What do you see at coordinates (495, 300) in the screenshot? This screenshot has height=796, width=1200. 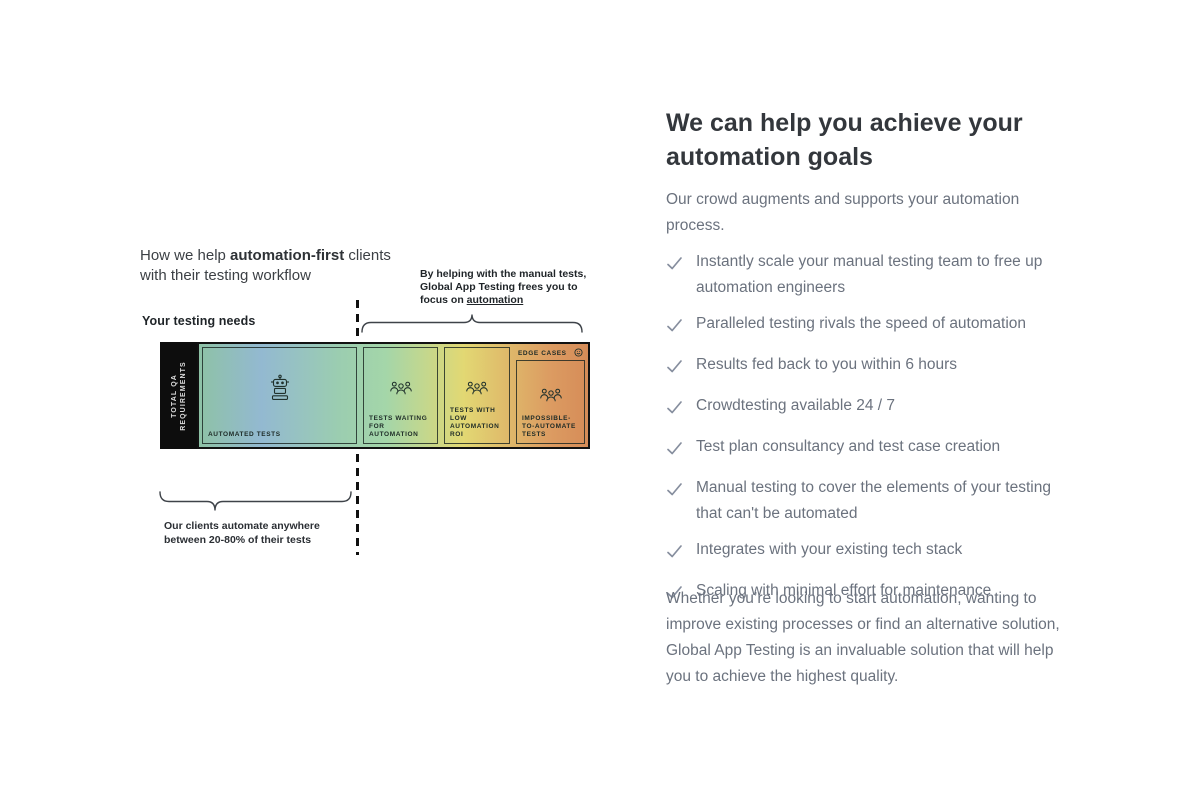 I see `automation-link: automation` at bounding box center [495, 300].